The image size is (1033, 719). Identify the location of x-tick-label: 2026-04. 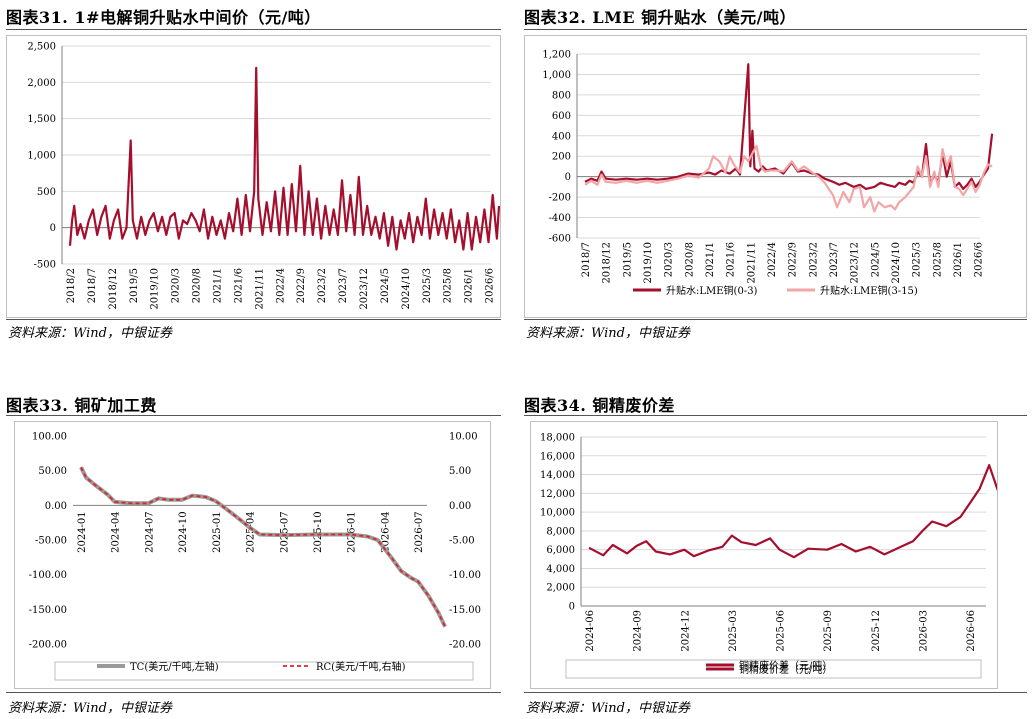
(385, 532).